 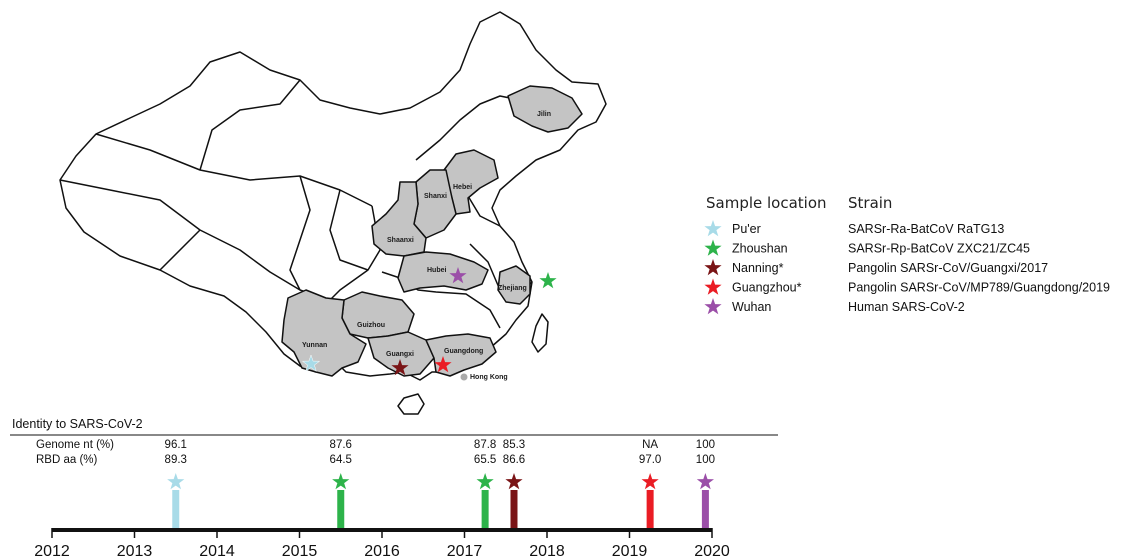 What do you see at coordinates (514, 445) in the screenshot?
I see `genome-value: 85.3` at bounding box center [514, 445].